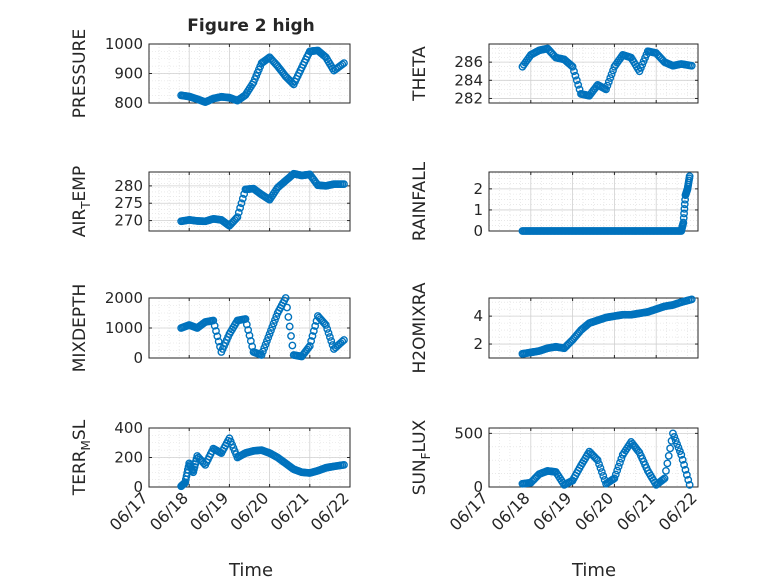  I want to click on y-axis-label: MIXDEPTH, so click(80, 328).